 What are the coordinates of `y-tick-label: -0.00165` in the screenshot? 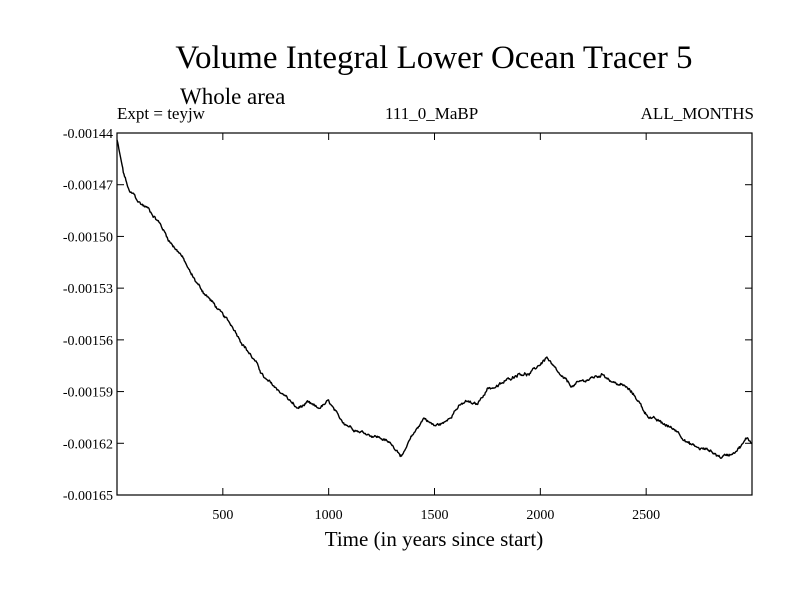 It's located at (88, 496).